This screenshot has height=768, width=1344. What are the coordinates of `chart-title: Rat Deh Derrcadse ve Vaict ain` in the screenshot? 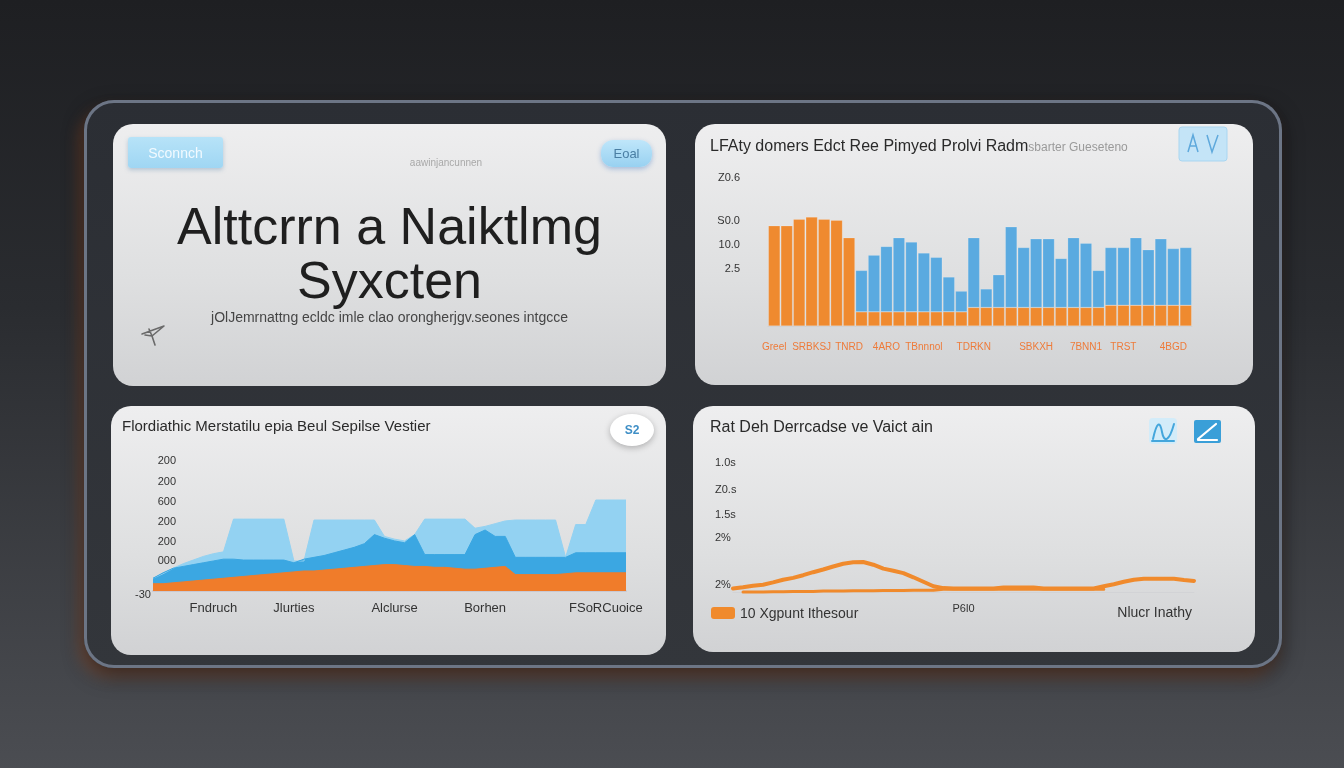 It's located at (821, 426).